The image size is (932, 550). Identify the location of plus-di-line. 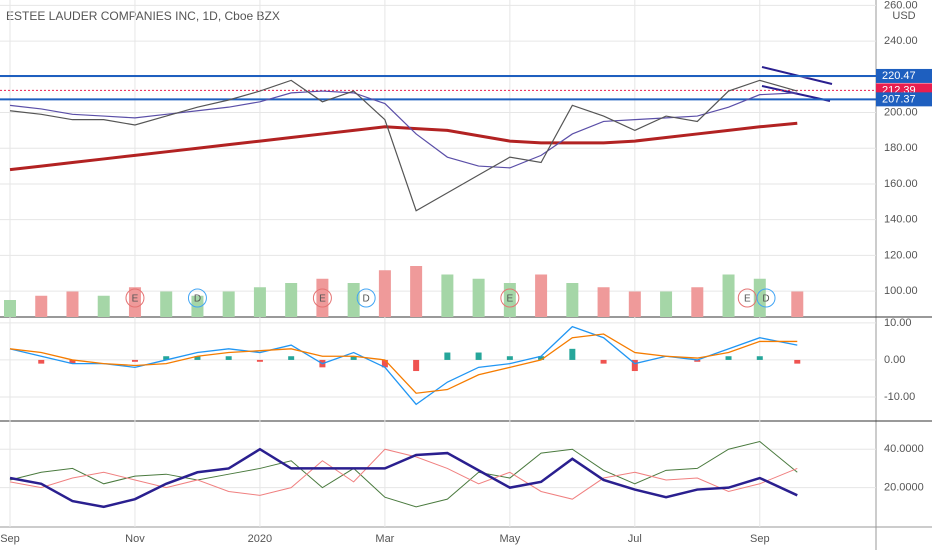
(403, 474).